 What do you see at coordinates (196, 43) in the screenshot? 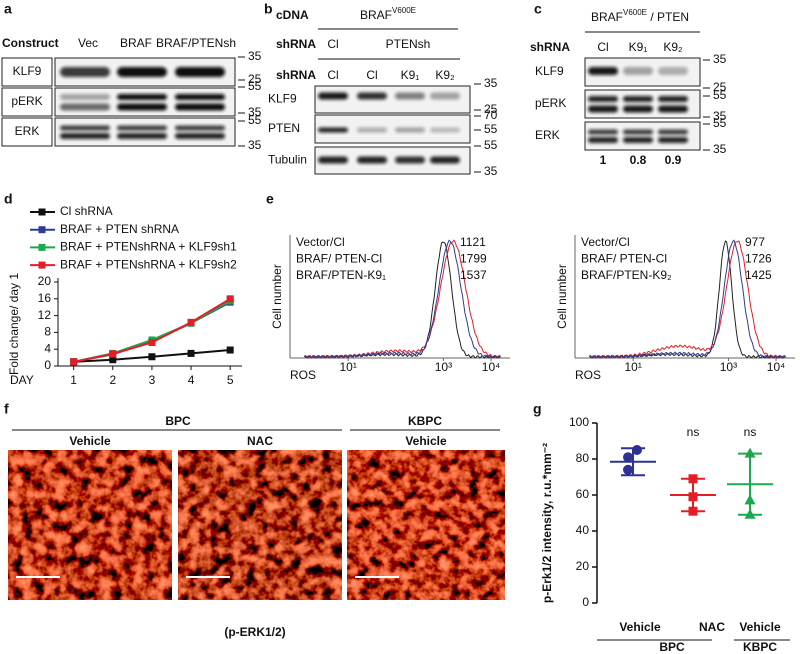
I see `lane-label: BRAF/PTENsh` at bounding box center [196, 43].